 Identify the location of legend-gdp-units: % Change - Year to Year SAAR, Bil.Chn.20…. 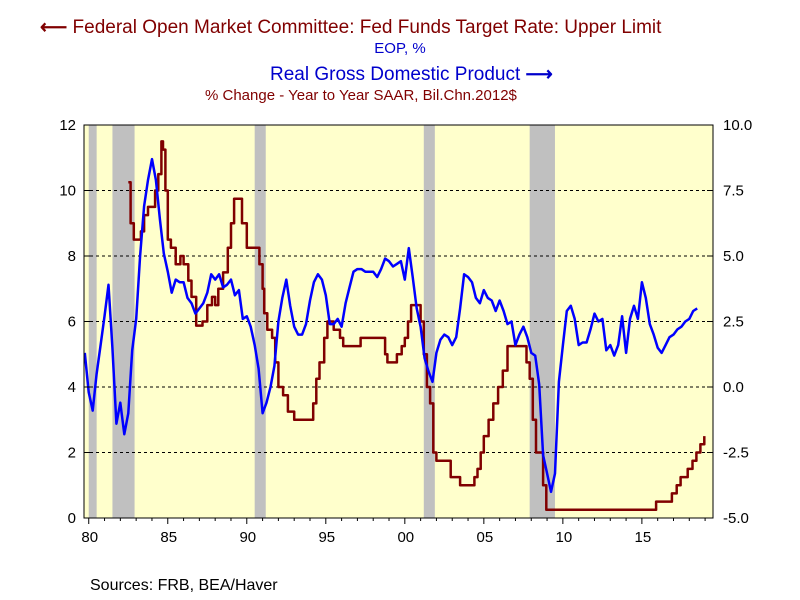
(361, 95).